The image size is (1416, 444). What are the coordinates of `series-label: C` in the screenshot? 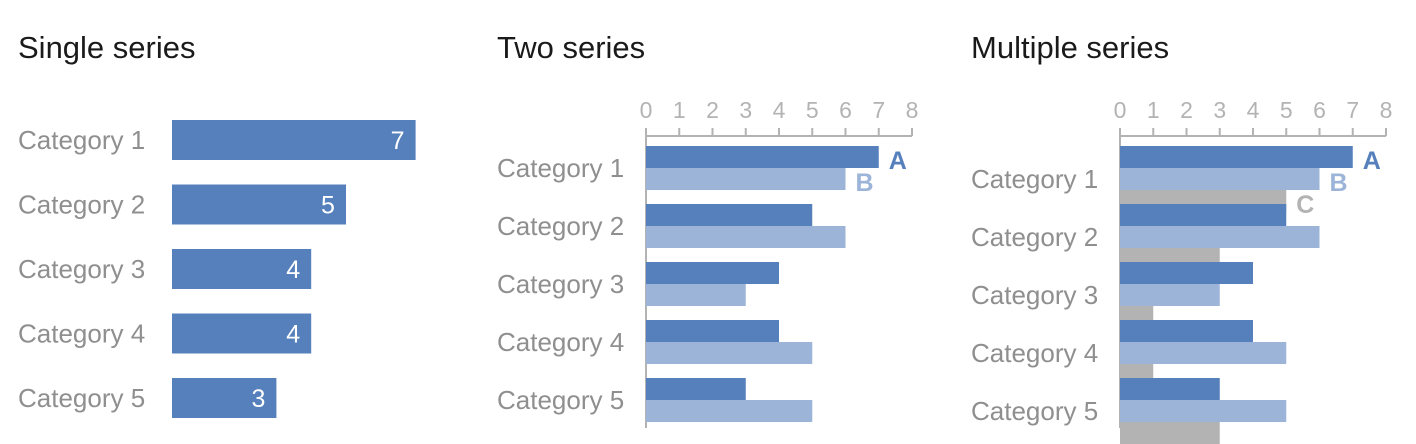 It's located at (1305, 205).